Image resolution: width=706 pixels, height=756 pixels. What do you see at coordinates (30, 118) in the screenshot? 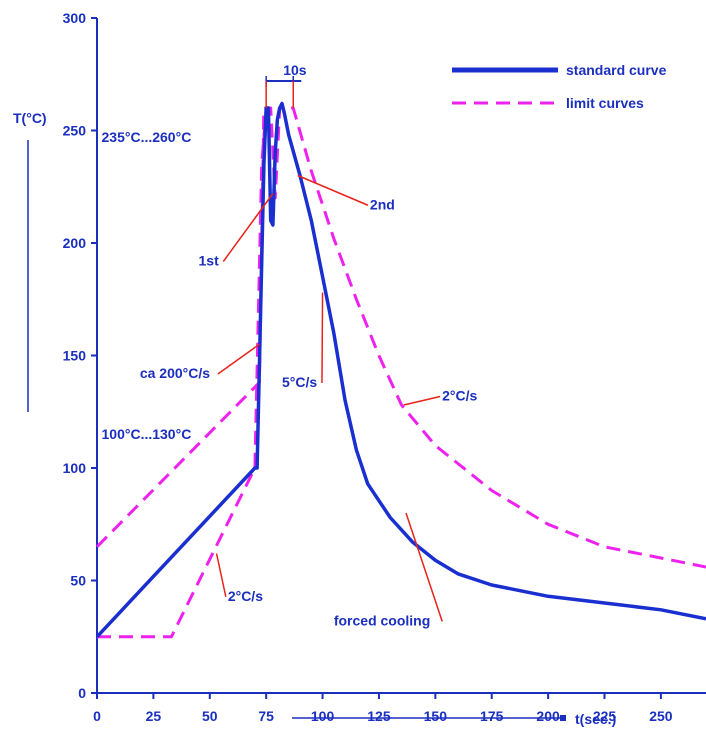
I see `y-axis-label: T(°C)` at bounding box center [30, 118].